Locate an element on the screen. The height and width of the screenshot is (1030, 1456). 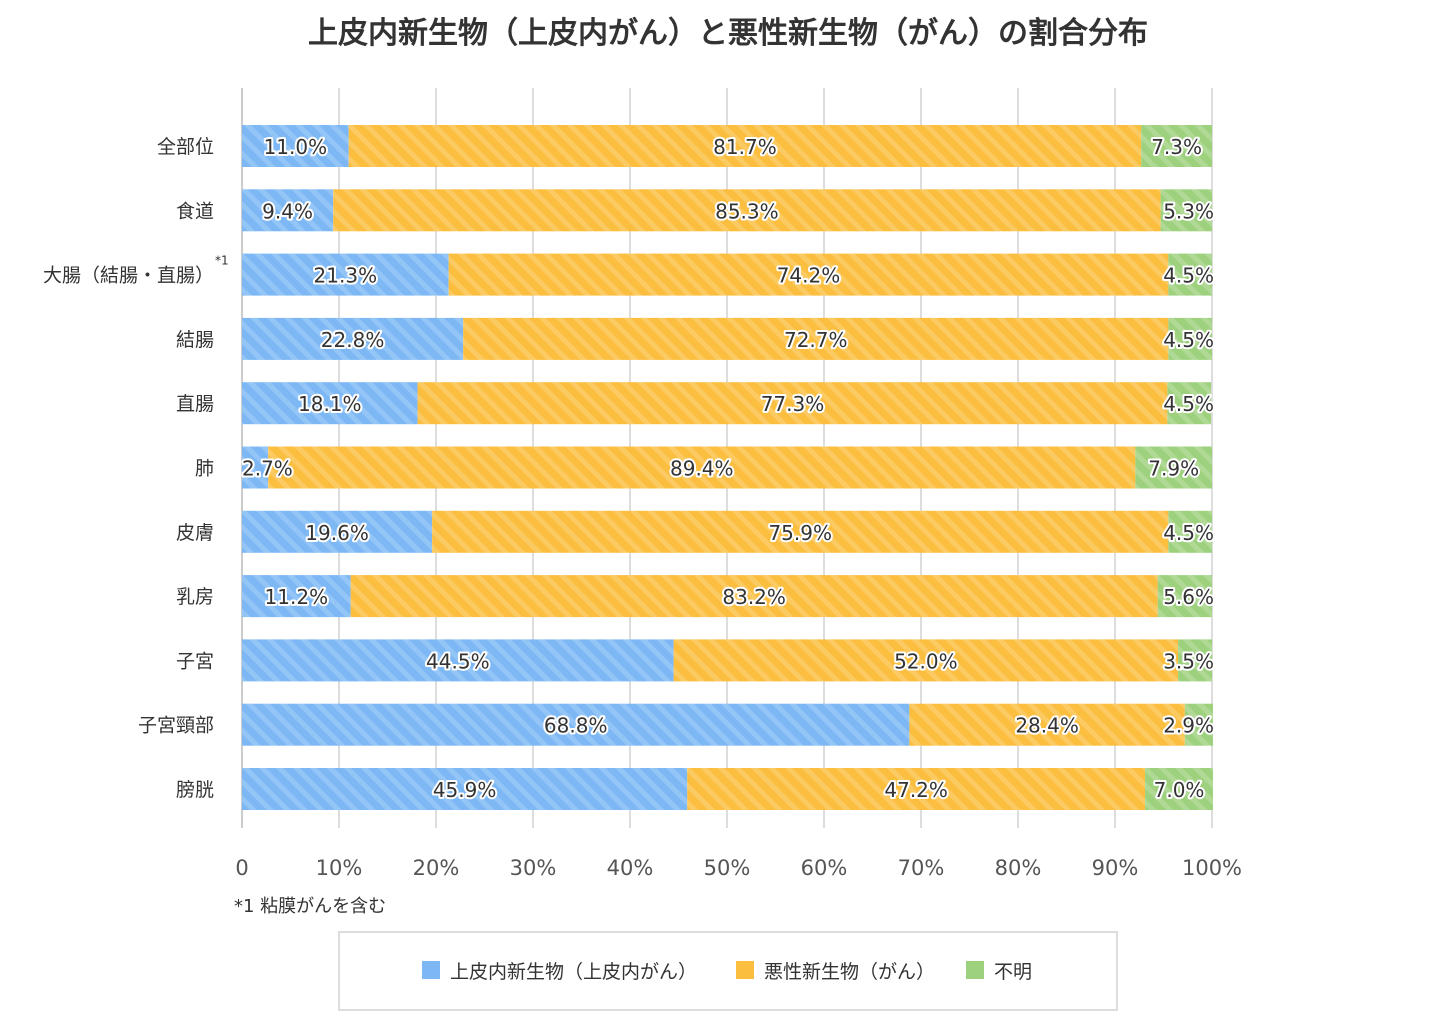
data-label: 44.5% is located at coordinates (458, 661).